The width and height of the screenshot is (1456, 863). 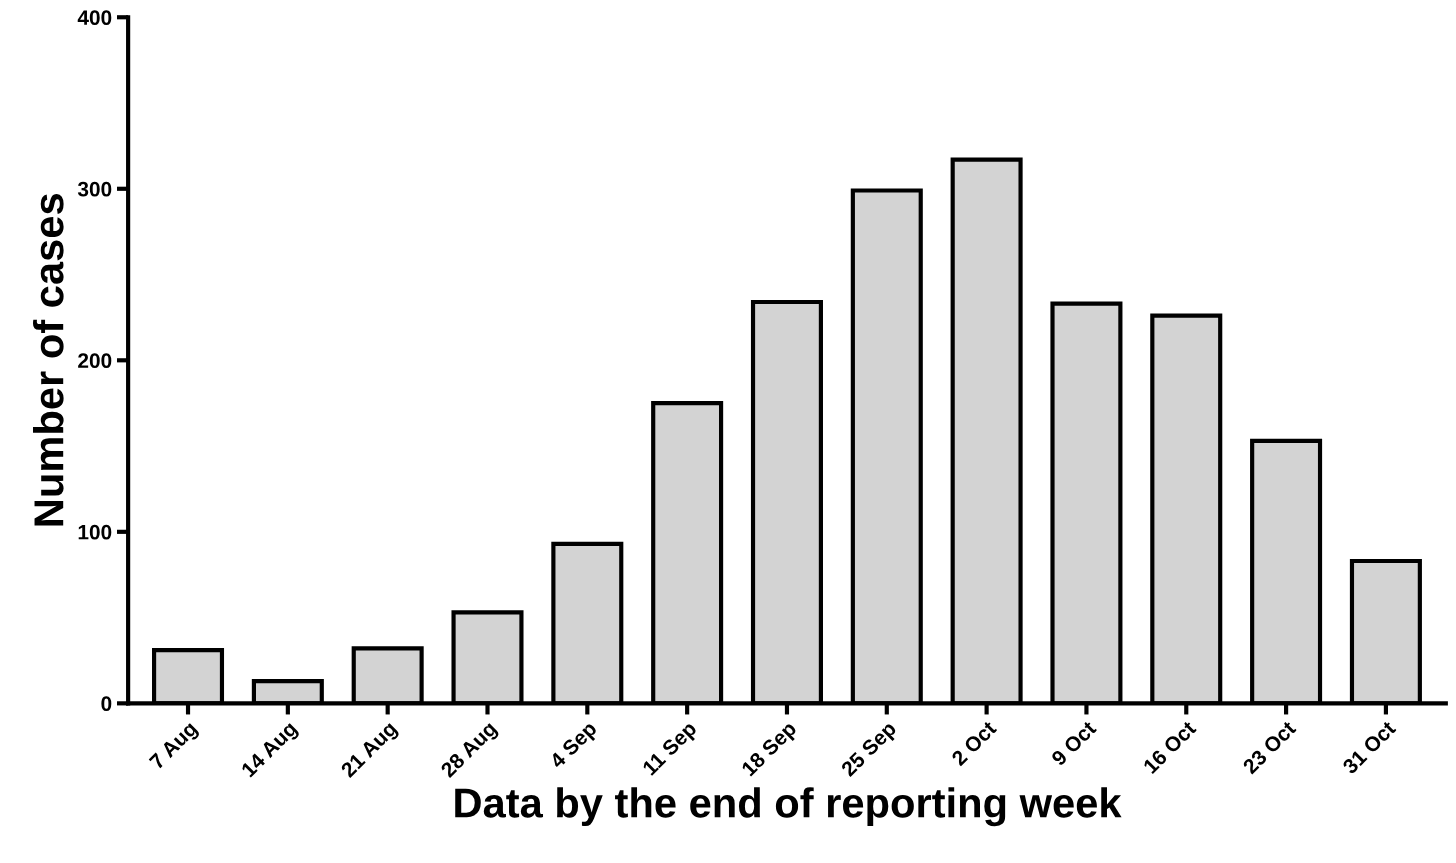 What do you see at coordinates (671, 749) in the screenshot?
I see `x-tick-label: 11 Sep` at bounding box center [671, 749].